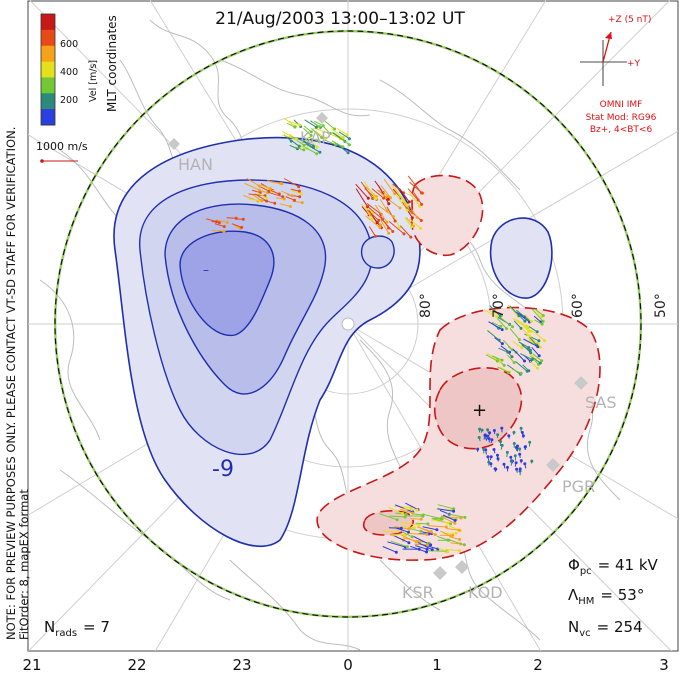  Describe the element at coordinates (621, 130) in the screenshot. I see `imf-model-line3: Bz+, 4<BT<6` at that location.